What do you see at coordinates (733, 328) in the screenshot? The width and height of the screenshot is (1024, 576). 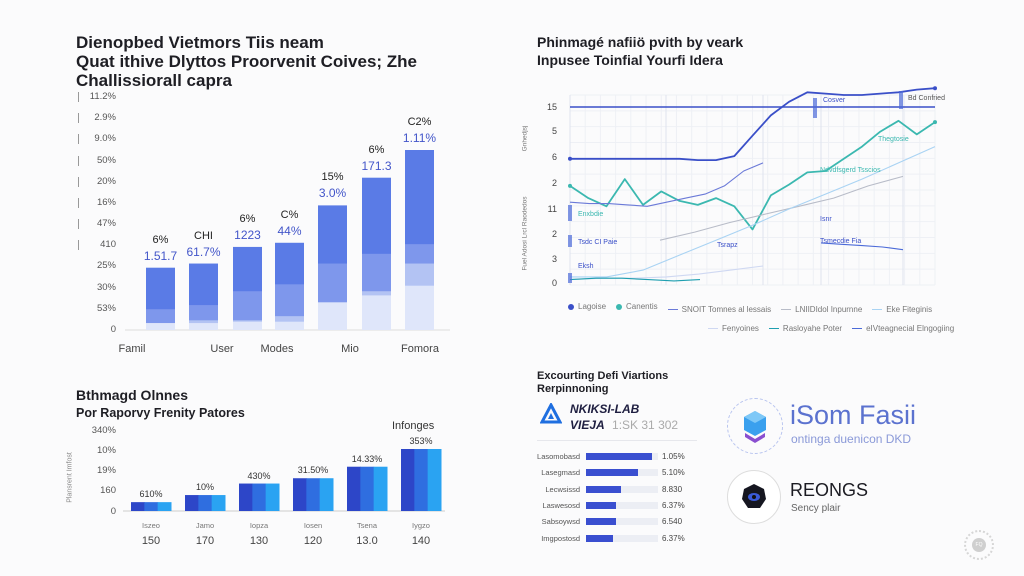 I see `legend-item: Fenyoines` at bounding box center [733, 328].